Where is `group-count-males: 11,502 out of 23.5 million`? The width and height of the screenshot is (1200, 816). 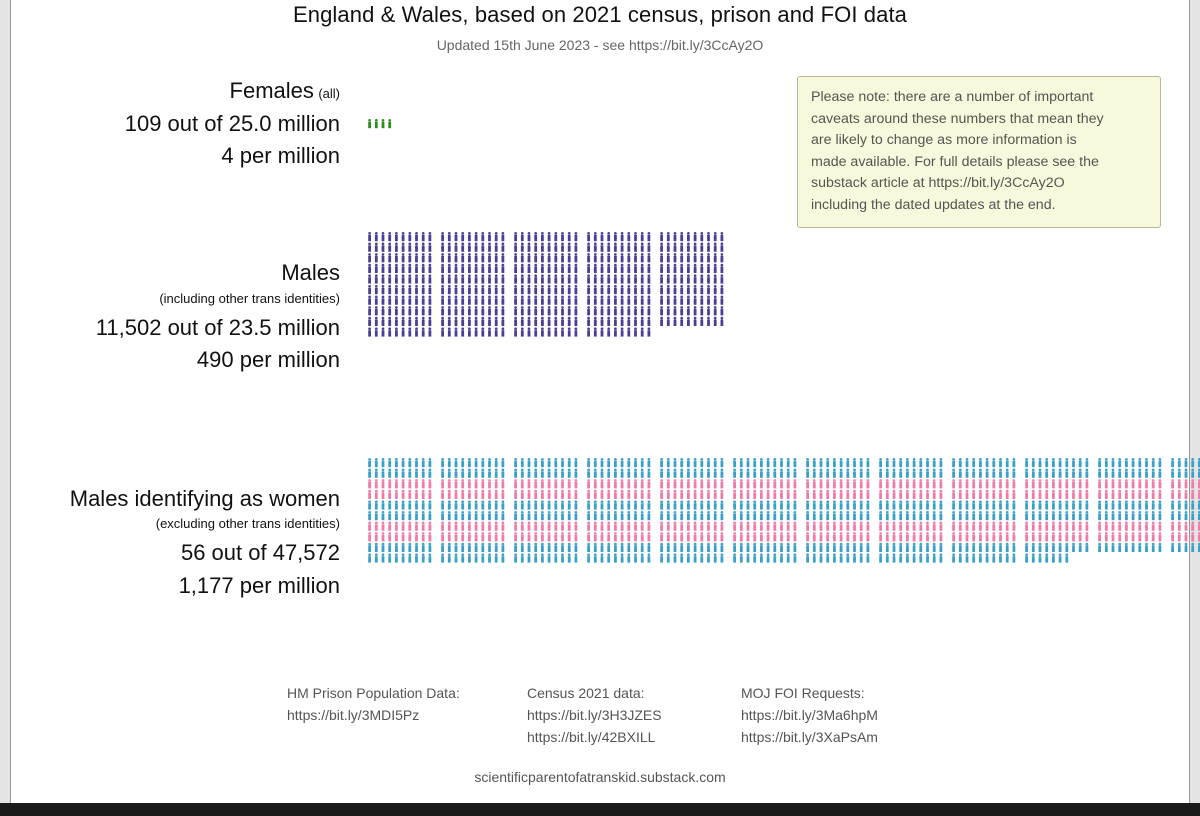
group-count-males: 11,502 out of 23.5 million is located at coordinates (217, 327).